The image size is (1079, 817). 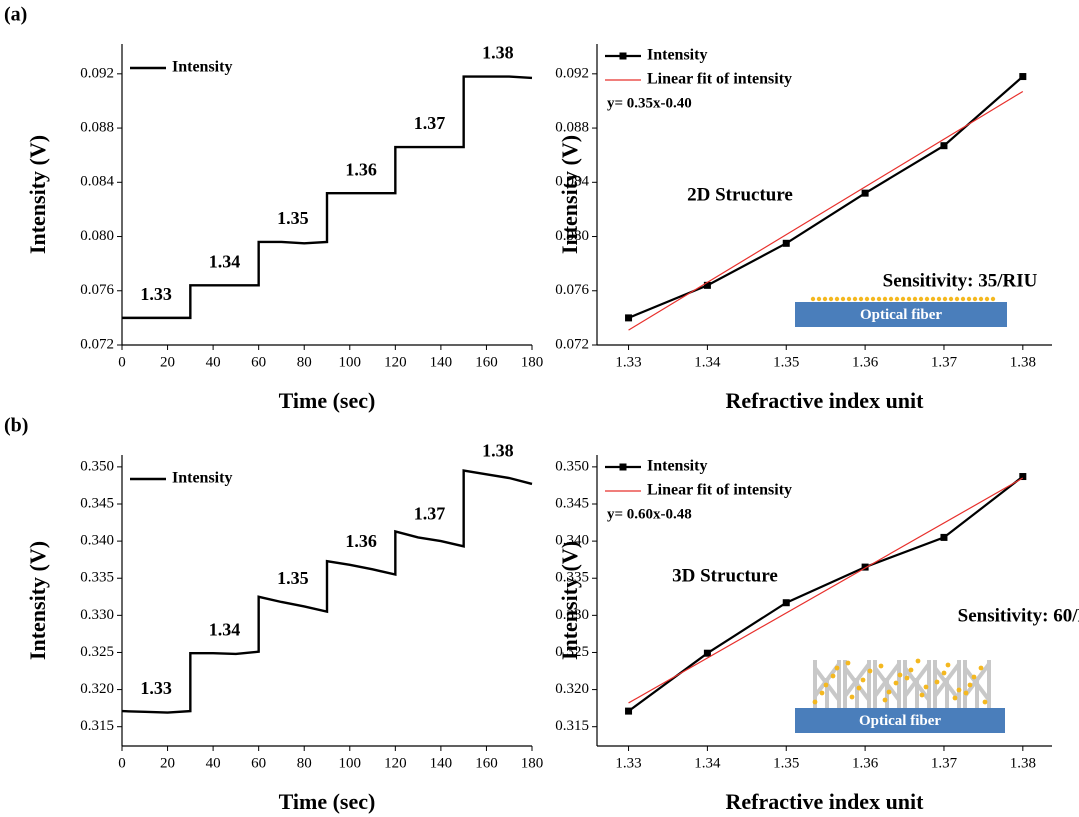 I want to click on x-tick-label: 60, so click(x=258, y=362).